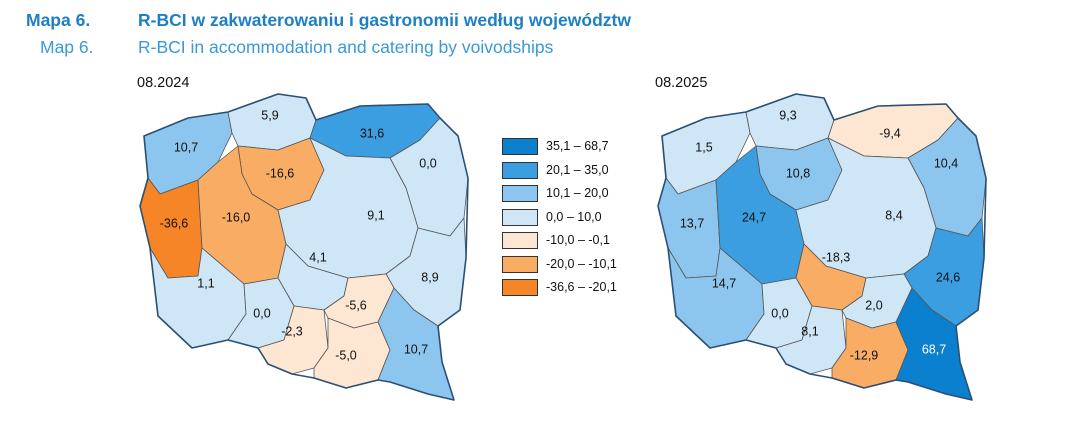  I want to click on value-label-slaskie: -2,3, so click(292, 331).